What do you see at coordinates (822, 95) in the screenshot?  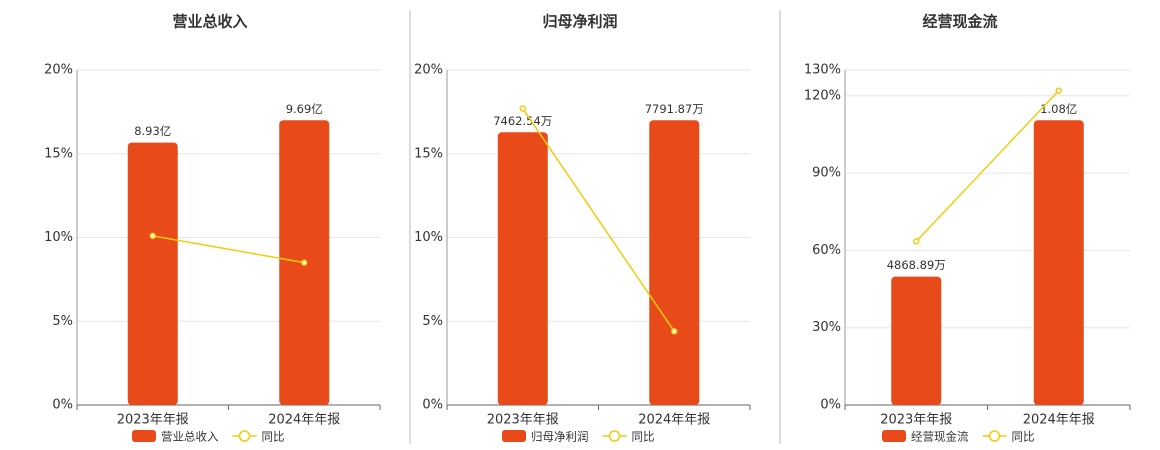 I see `y-tick-label: 120%` at bounding box center [822, 95].